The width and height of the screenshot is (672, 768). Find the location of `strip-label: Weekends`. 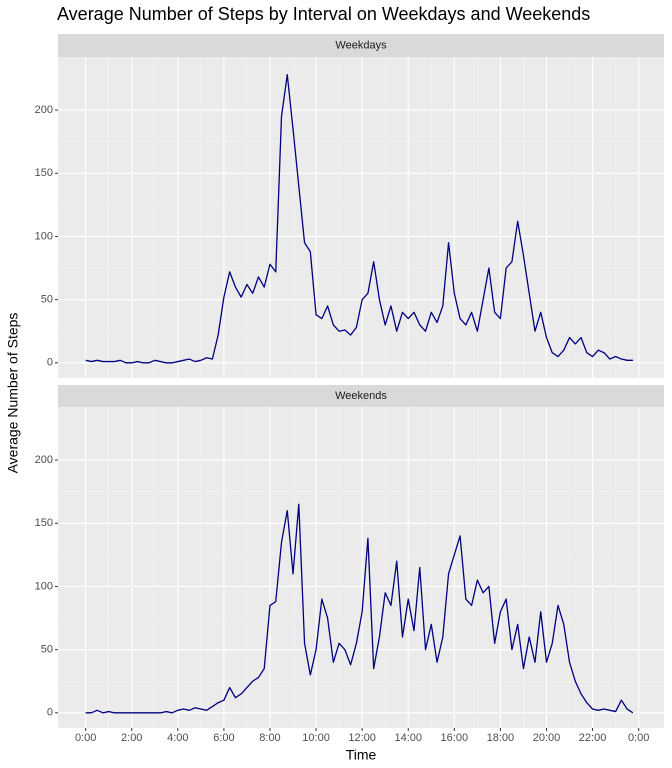

strip-label: Weekends is located at coordinates (361, 396).